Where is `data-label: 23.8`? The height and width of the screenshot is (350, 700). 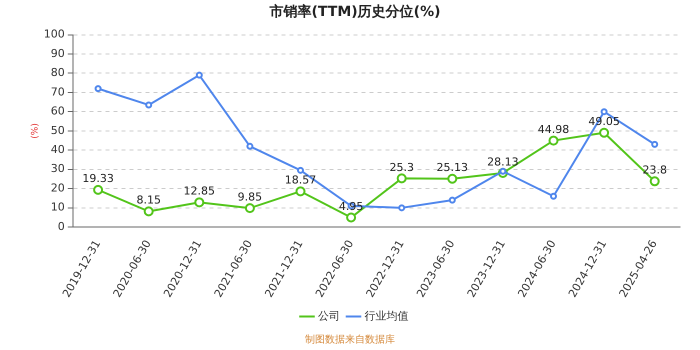
data-label: 23.8 is located at coordinates (654, 170).